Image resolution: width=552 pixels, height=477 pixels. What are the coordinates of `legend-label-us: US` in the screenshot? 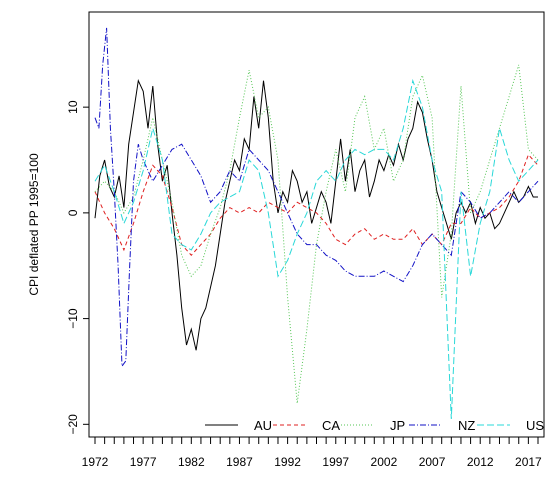 It's located at (535, 425).